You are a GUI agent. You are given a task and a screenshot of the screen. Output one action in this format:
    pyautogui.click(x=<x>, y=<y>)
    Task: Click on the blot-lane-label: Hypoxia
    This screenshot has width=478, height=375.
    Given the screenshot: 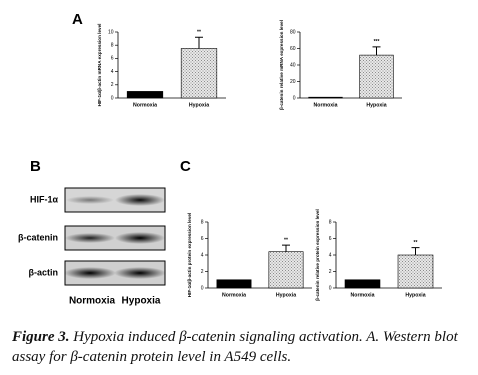 What is the action you would take?
    pyautogui.click(x=141, y=301)
    